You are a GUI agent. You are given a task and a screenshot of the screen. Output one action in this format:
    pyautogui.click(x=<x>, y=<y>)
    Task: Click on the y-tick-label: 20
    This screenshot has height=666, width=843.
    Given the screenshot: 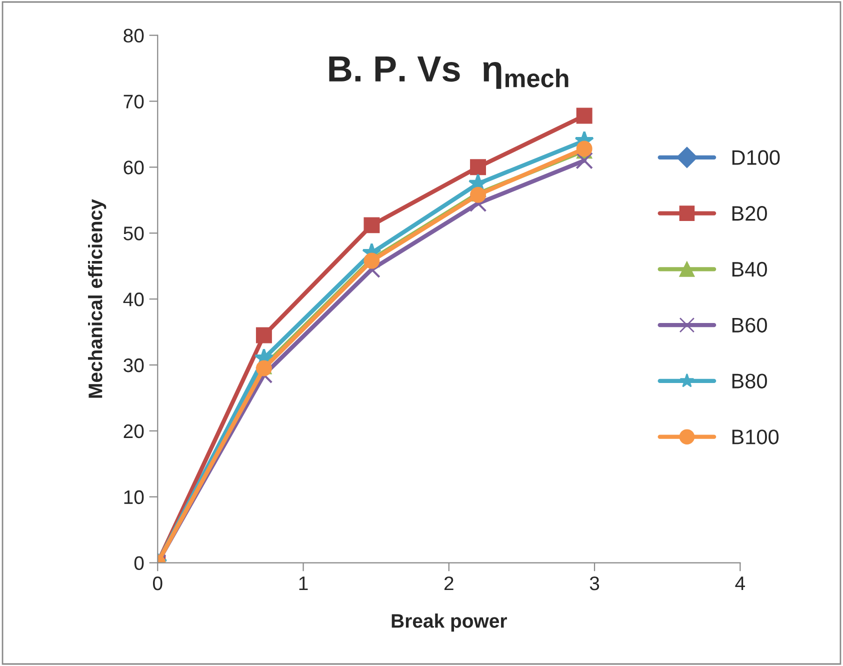 What is the action you would take?
    pyautogui.click(x=134, y=431)
    